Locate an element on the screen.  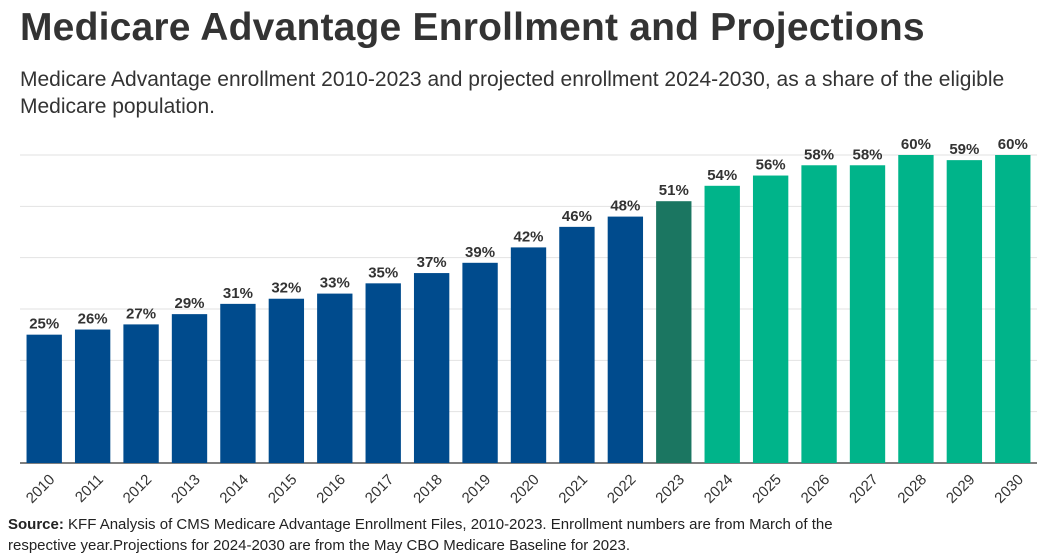
x-tick-label-2022: 2022 is located at coordinates (622, 489).